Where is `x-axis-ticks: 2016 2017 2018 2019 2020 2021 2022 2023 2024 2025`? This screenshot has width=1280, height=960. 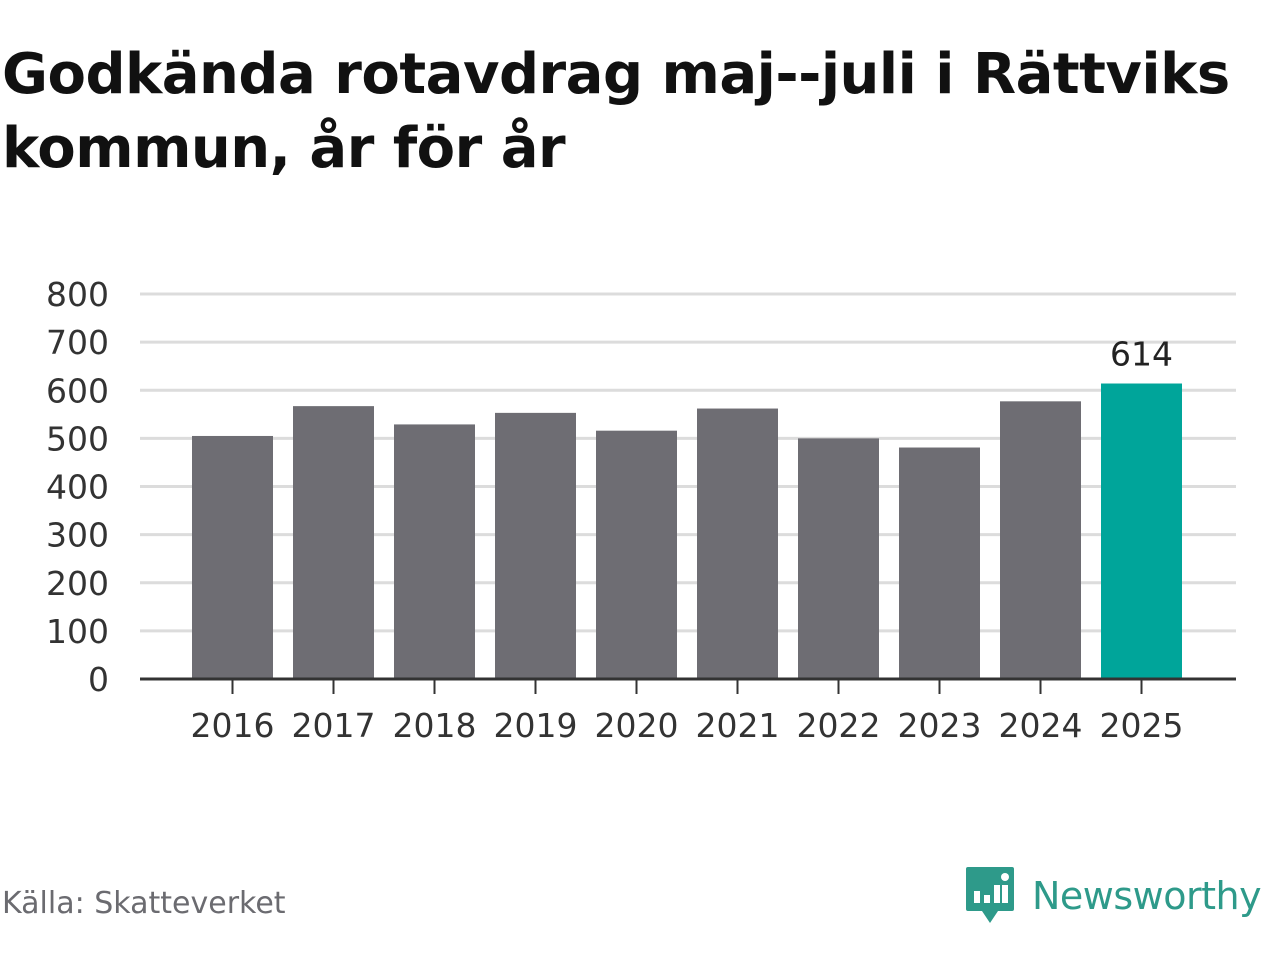 x-axis-ticks: 2016 2017 2018 2019 2020 2021 2022 2023 2024 2025 is located at coordinates (687, 712).